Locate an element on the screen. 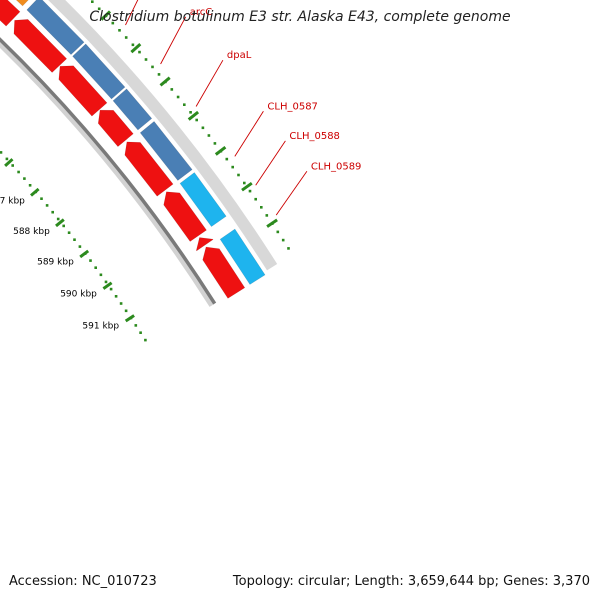 The height and width of the screenshot is (600, 600). gene-label: CLH_0589 is located at coordinates (336, 166).